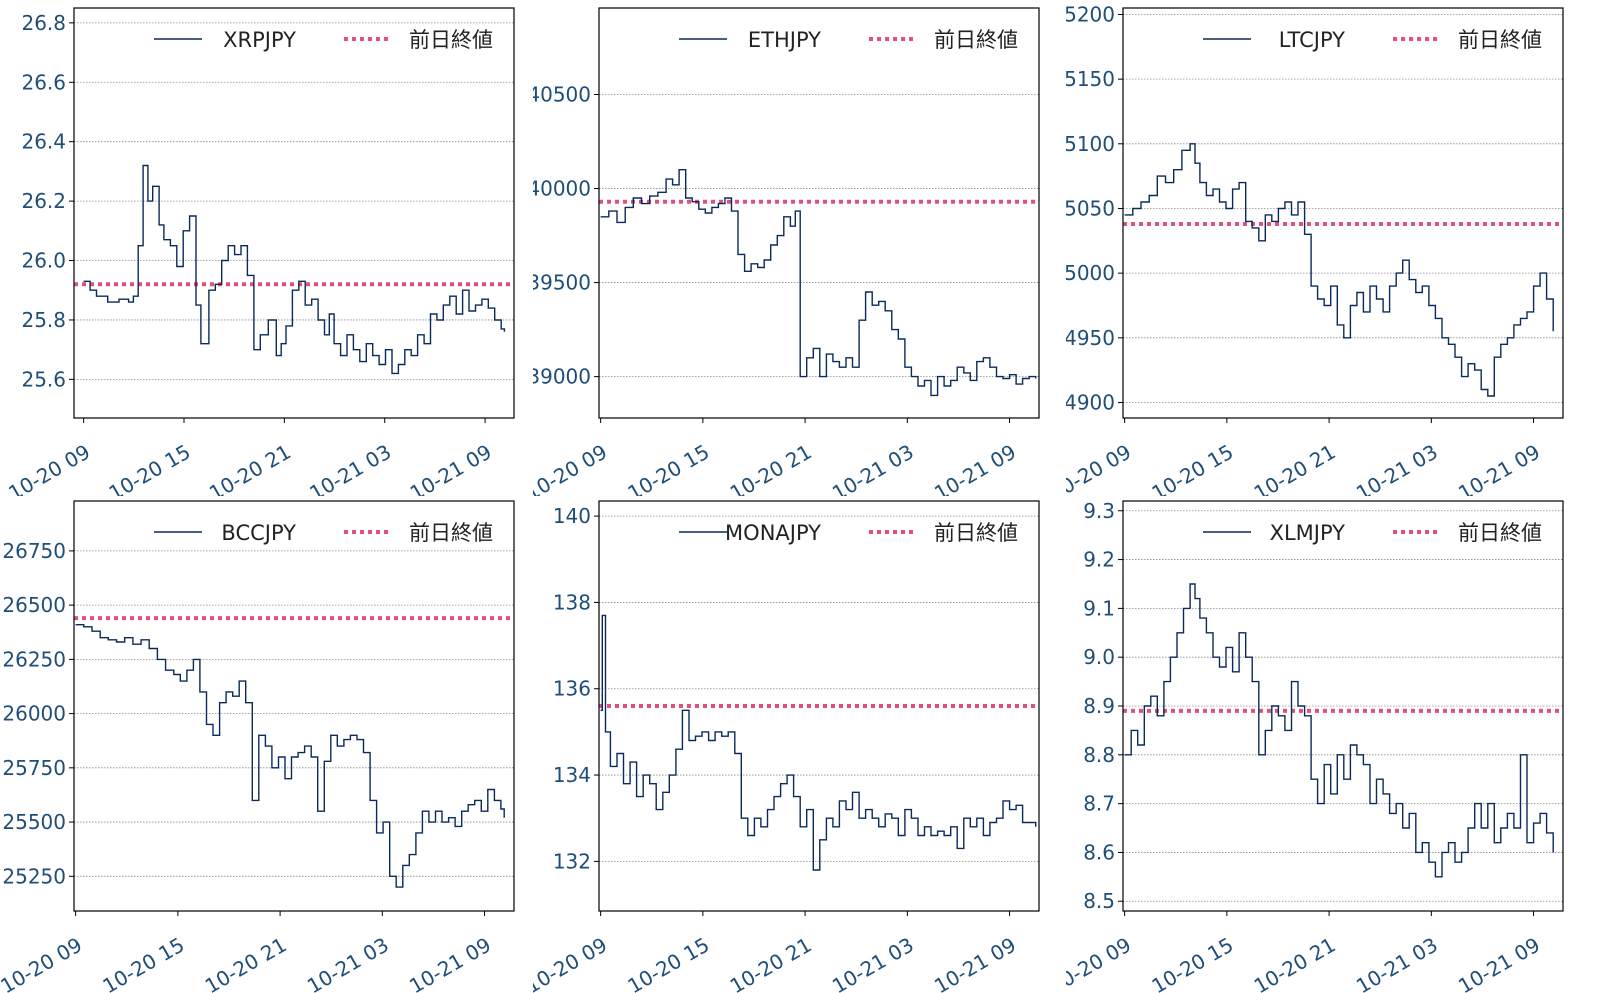 The height and width of the screenshot is (993, 1600). Describe the element at coordinates (1090, 338) in the screenshot. I see `y-tick-label: 4950` at that location.